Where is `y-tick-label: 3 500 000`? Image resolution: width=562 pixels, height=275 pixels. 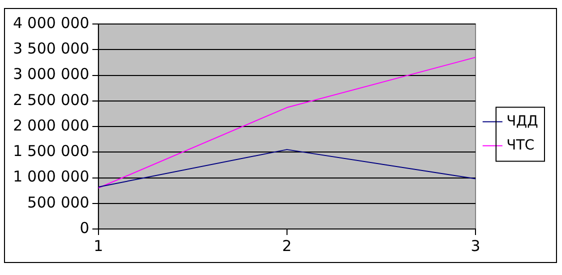 y-tick-label: 3 500 000 is located at coordinates (51, 49).